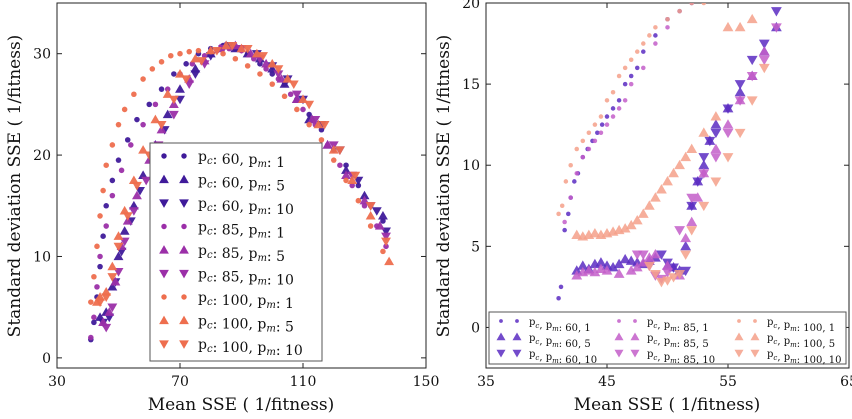 Image resolution: width=852 pixels, height=419 pixels. What do you see at coordinates (560, 325) in the screenshot?
I see `legend-label: pc, pm: 60, 1` at bounding box center [560, 325].